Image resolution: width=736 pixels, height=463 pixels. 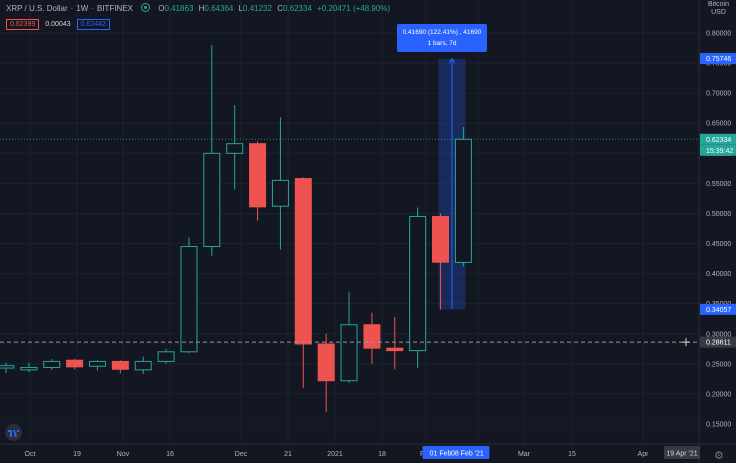 I want to click on interval-label: 1W, so click(x=82, y=8).